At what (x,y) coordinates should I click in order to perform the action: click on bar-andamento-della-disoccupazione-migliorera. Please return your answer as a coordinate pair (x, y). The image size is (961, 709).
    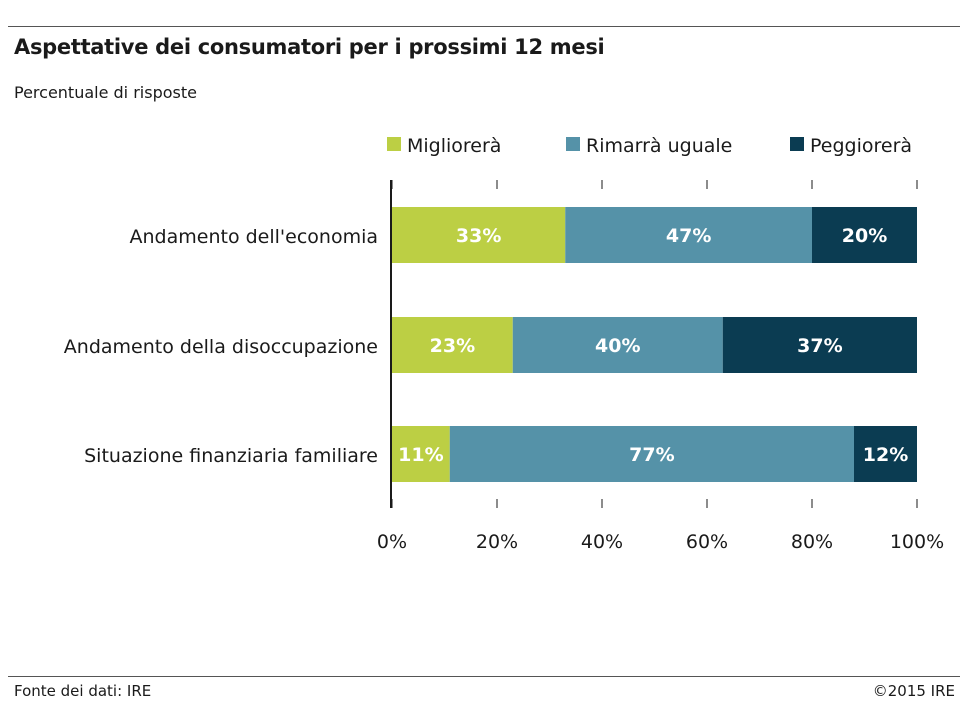
    Looking at the image, I should click on (452, 345).